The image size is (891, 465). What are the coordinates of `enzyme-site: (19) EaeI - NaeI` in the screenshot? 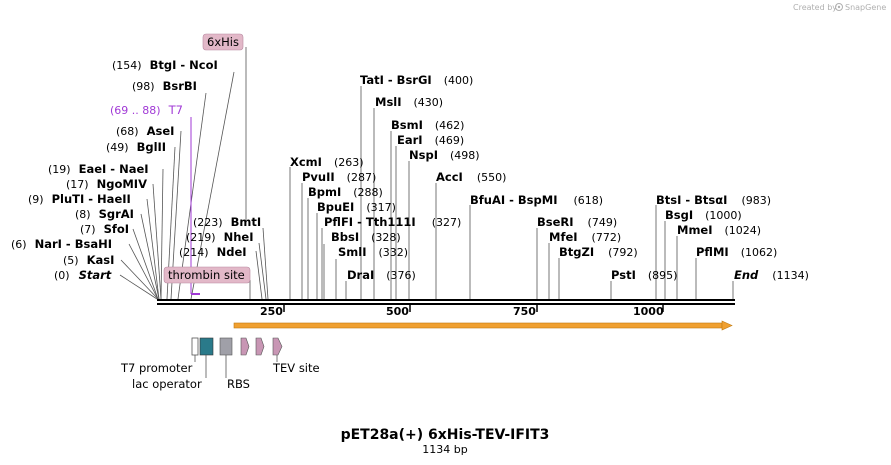 It's located at (98, 169).